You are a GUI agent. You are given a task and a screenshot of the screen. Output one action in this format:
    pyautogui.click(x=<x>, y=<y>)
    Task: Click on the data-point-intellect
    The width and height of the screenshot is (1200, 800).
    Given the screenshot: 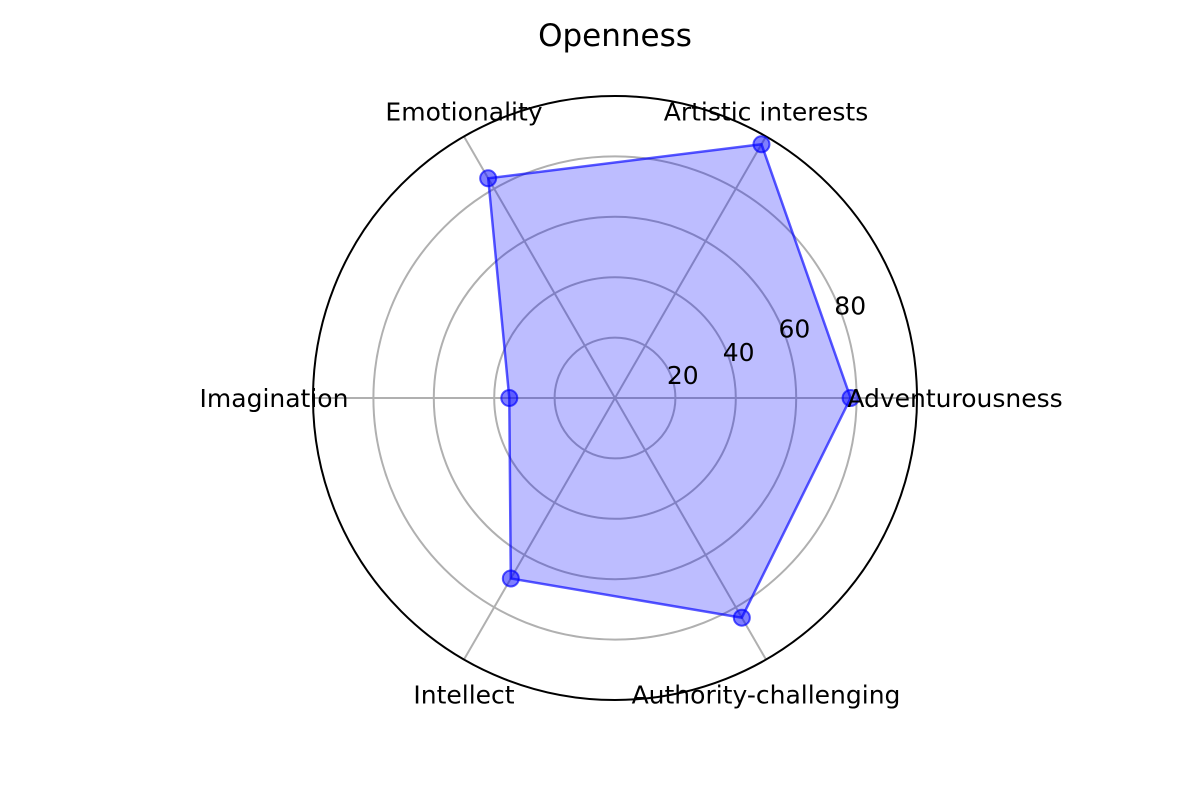 What is the action you would take?
    pyautogui.click(x=510, y=578)
    